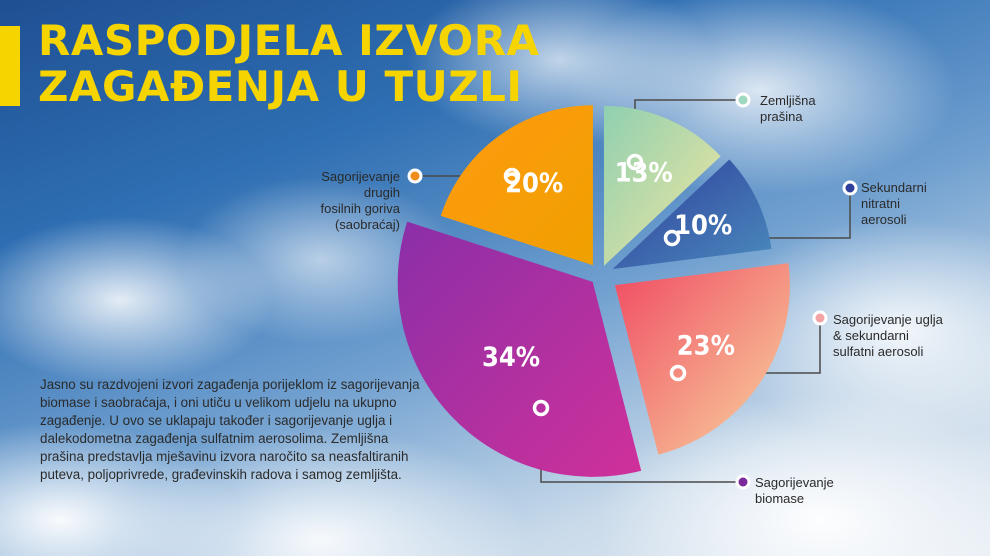  What do you see at coordinates (884, 219) in the screenshot?
I see `label-sekundarni-line-3: aerosoli` at bounding box center [884, 219].